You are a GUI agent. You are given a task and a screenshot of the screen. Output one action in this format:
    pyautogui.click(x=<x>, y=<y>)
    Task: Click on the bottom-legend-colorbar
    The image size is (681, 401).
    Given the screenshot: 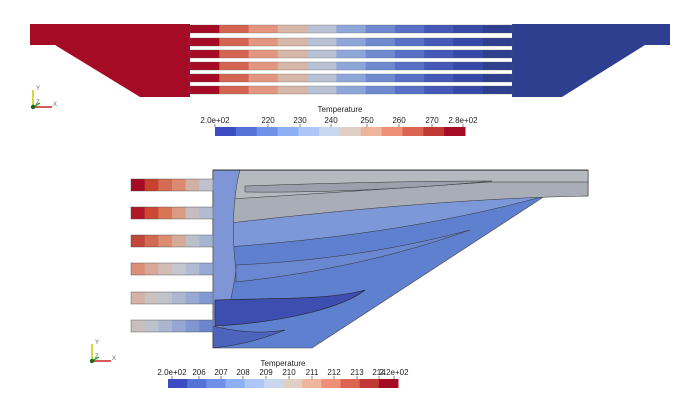 What is the action you would take?
    pyautogui.click(x=283, y=383)
    